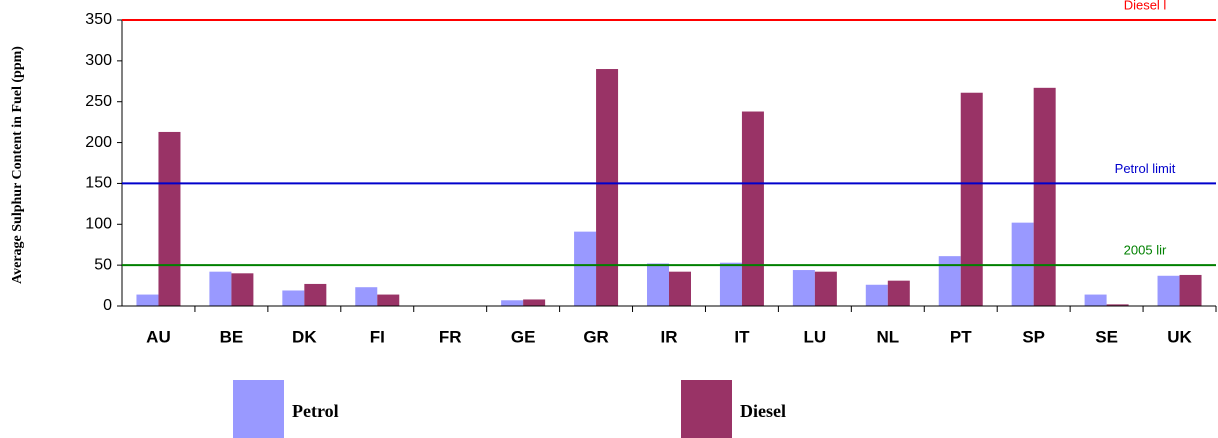  What do you see at coordinates (1106, 336) in the screenshot?
I see `x-tick-label: SE` at bounding box center [1106, 336].